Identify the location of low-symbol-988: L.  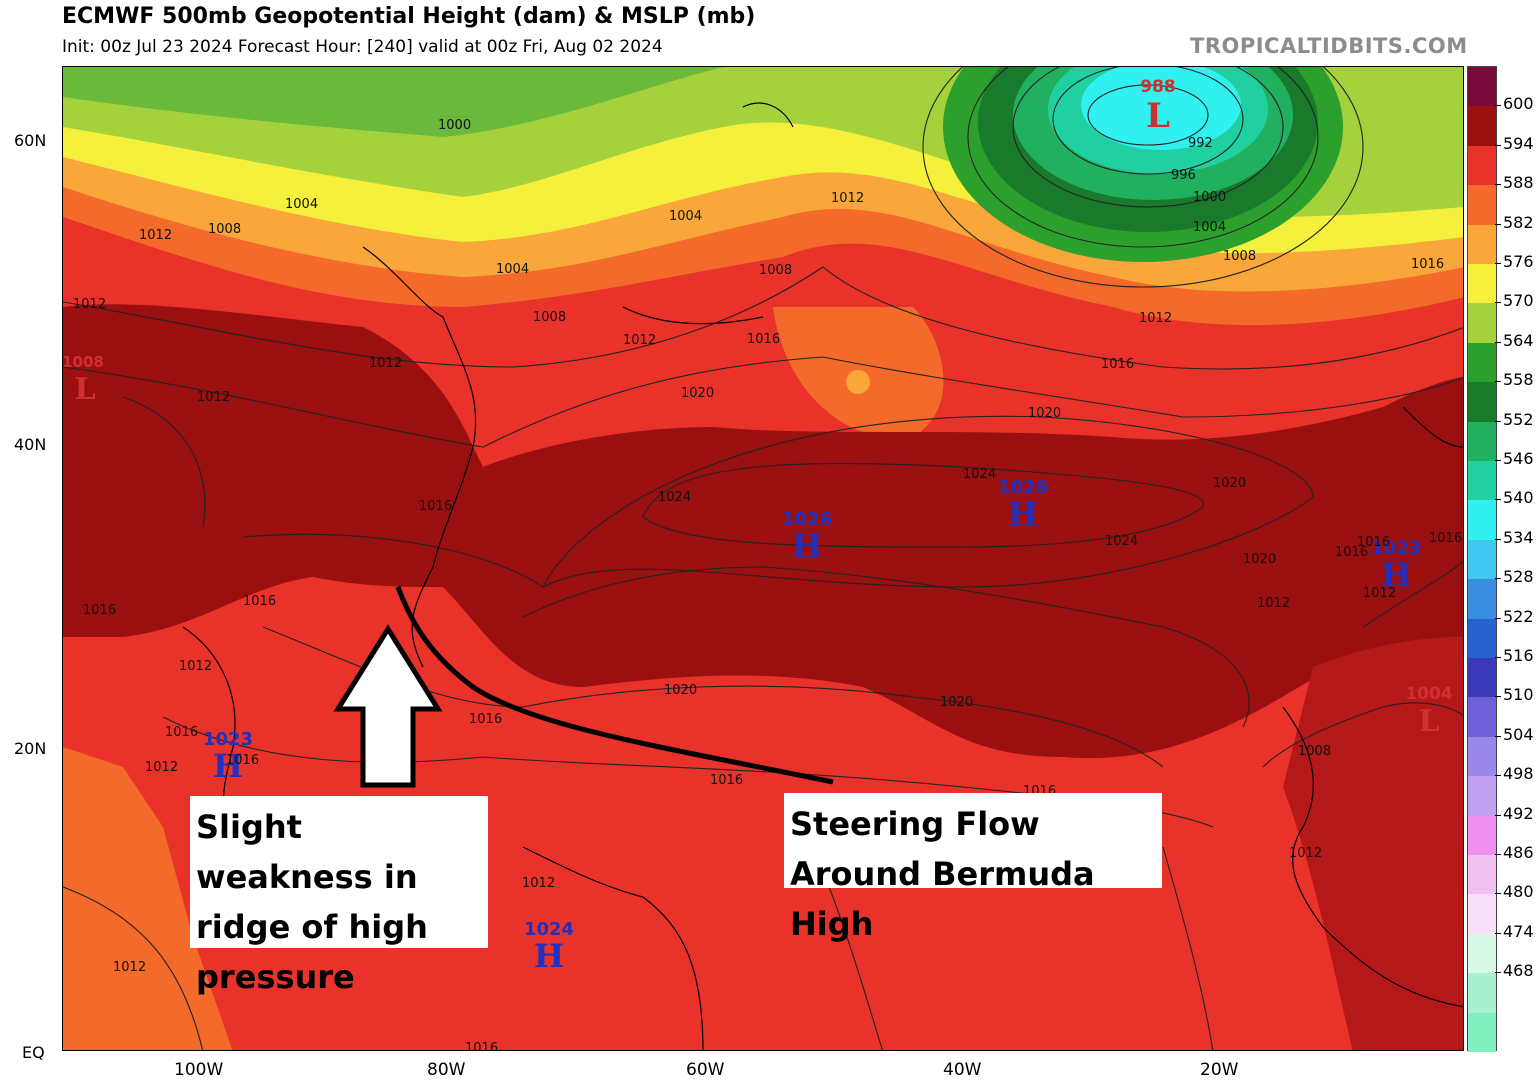
(1158, 116).